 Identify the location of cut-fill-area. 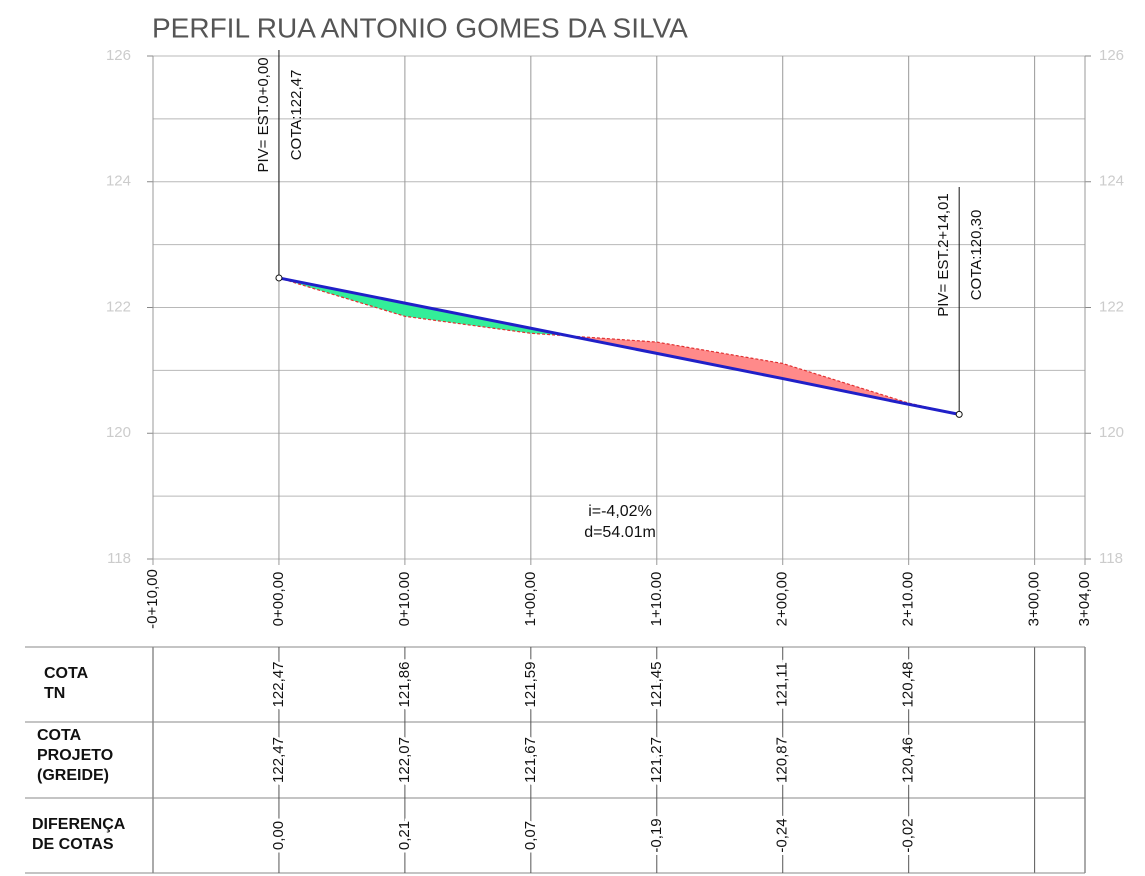
(719, 360).